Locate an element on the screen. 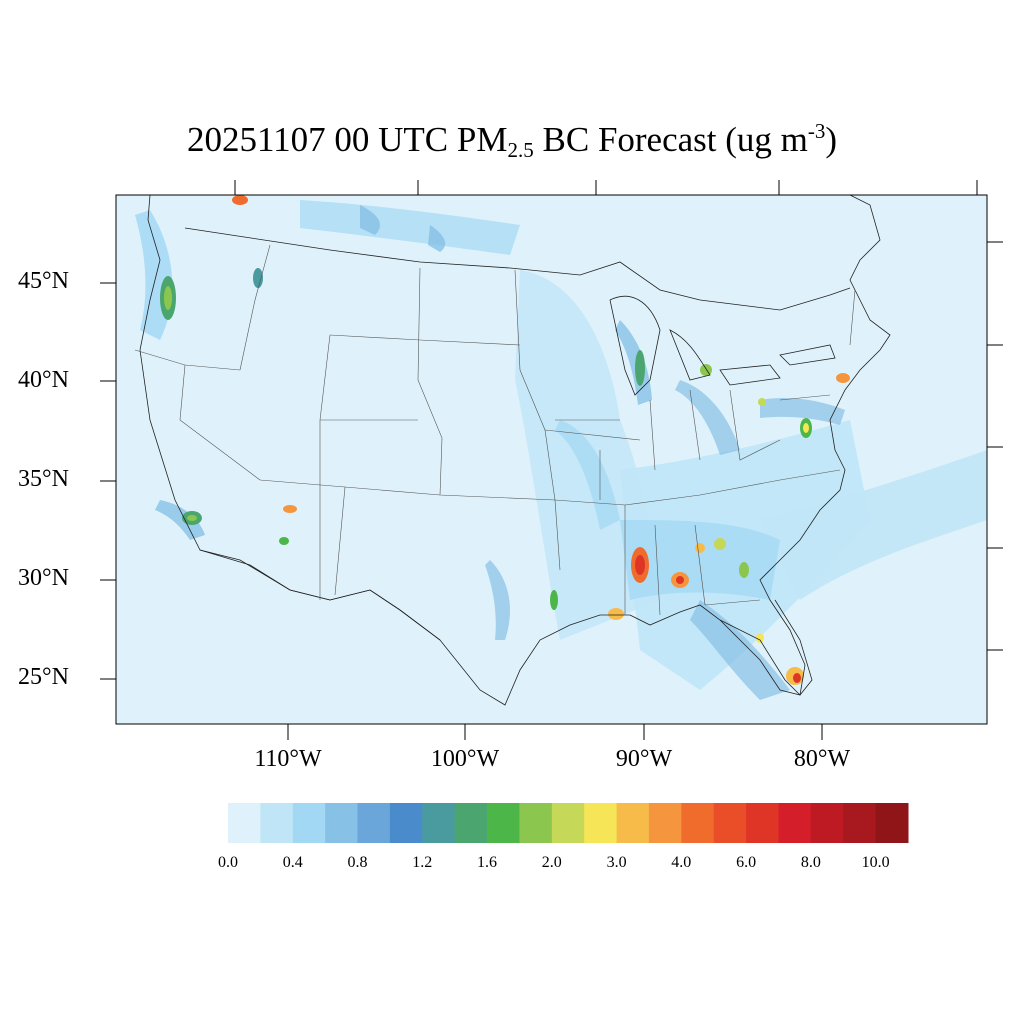 This screenshot has width=1024, height=1024. great-lakes is located at coordinates (722, 345).